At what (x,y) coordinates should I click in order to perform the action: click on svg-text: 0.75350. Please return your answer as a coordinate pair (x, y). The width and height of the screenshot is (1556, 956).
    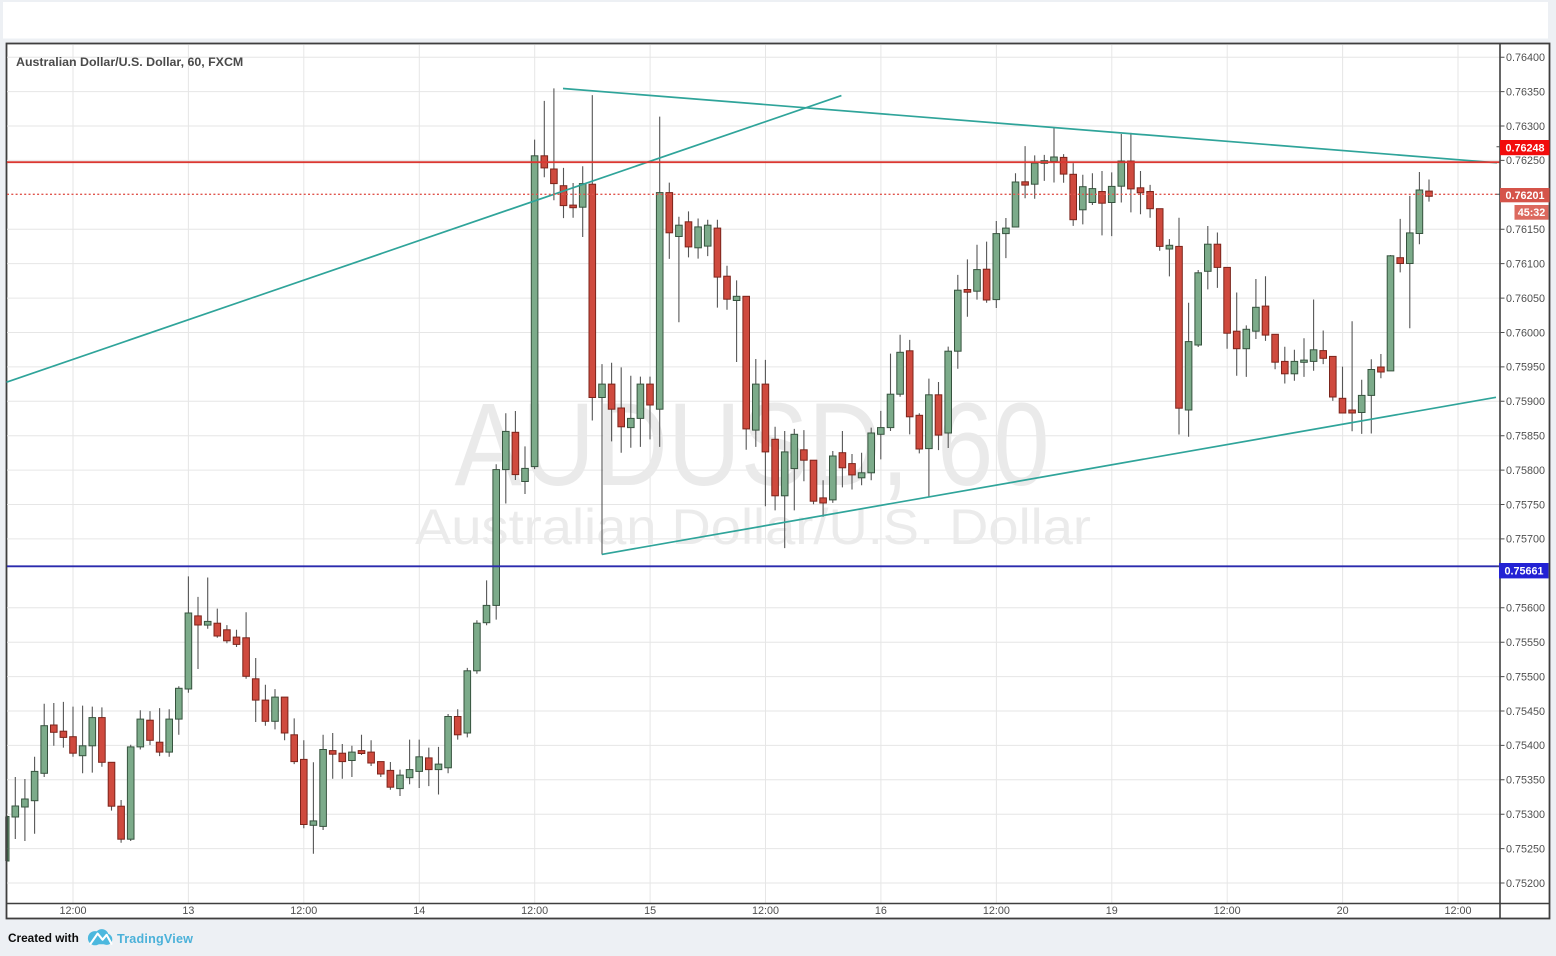
    Looking at the image, I should click on (1525, 781).